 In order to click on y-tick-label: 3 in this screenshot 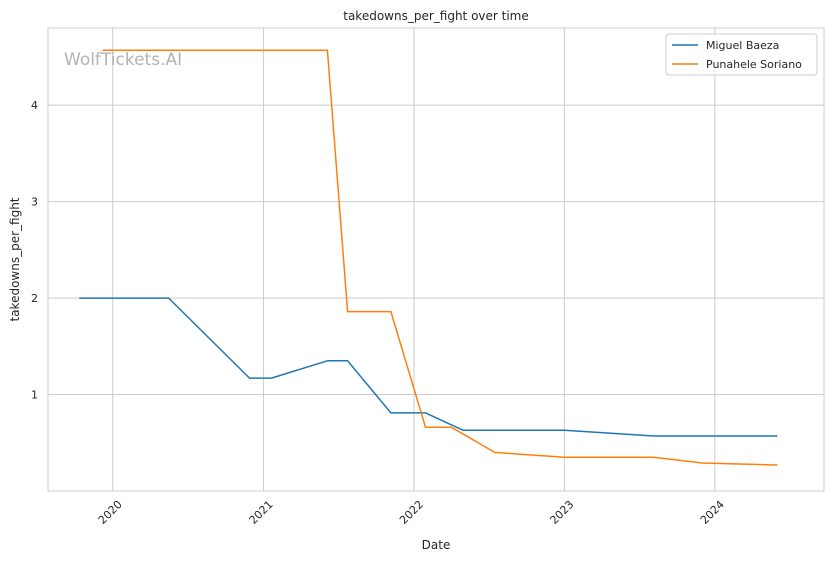, I will do `click(34, 202)`.